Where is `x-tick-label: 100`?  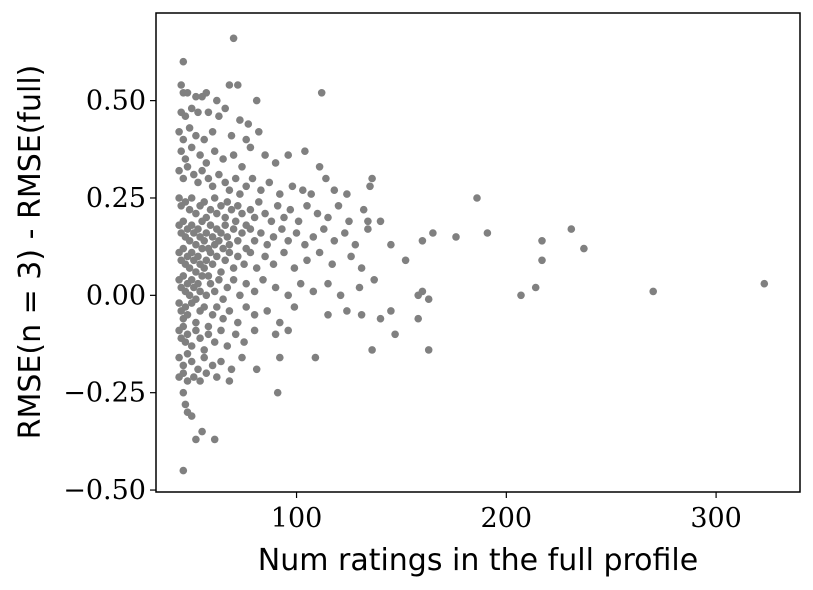
x-tick-label: 100 is located at coordinates (297, 518).